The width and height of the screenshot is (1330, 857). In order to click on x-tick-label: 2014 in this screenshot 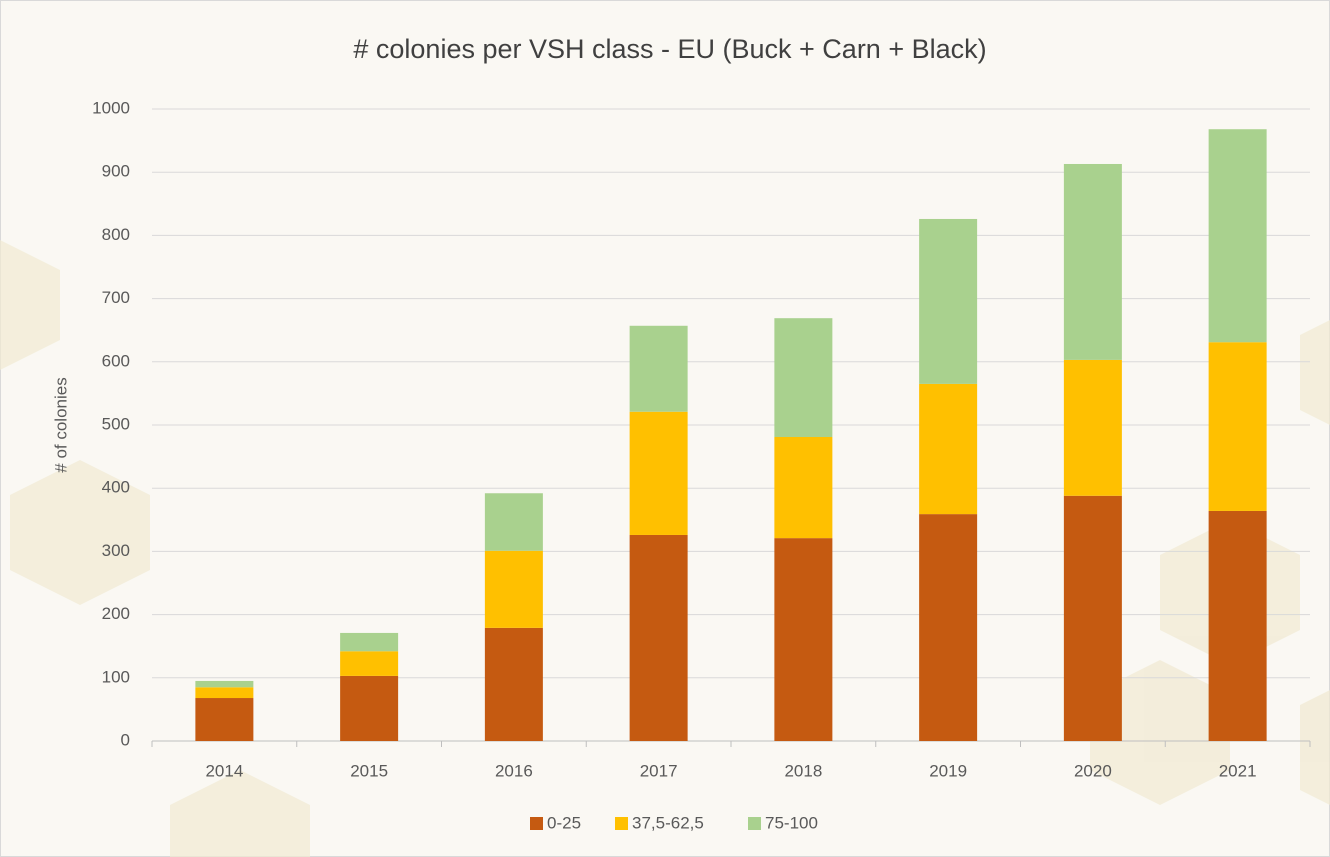, I will do `click(224, 770)`.